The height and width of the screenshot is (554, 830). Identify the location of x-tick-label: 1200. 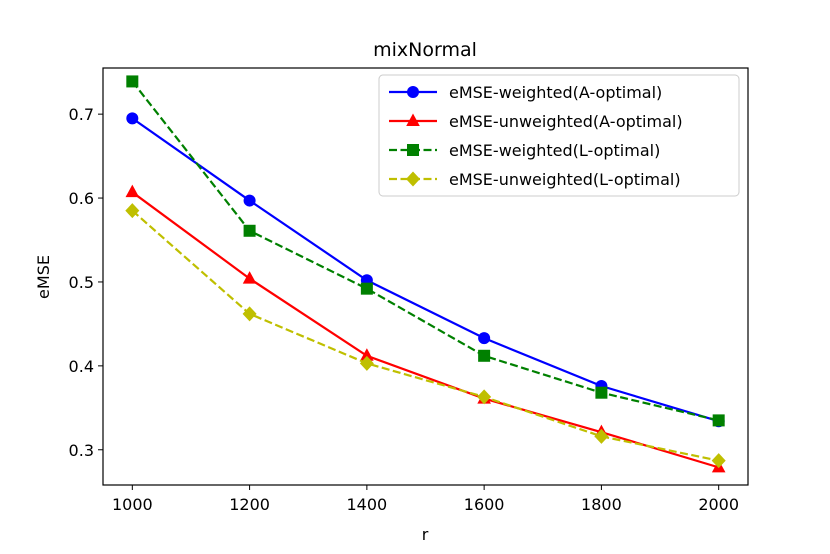
(249, 504).